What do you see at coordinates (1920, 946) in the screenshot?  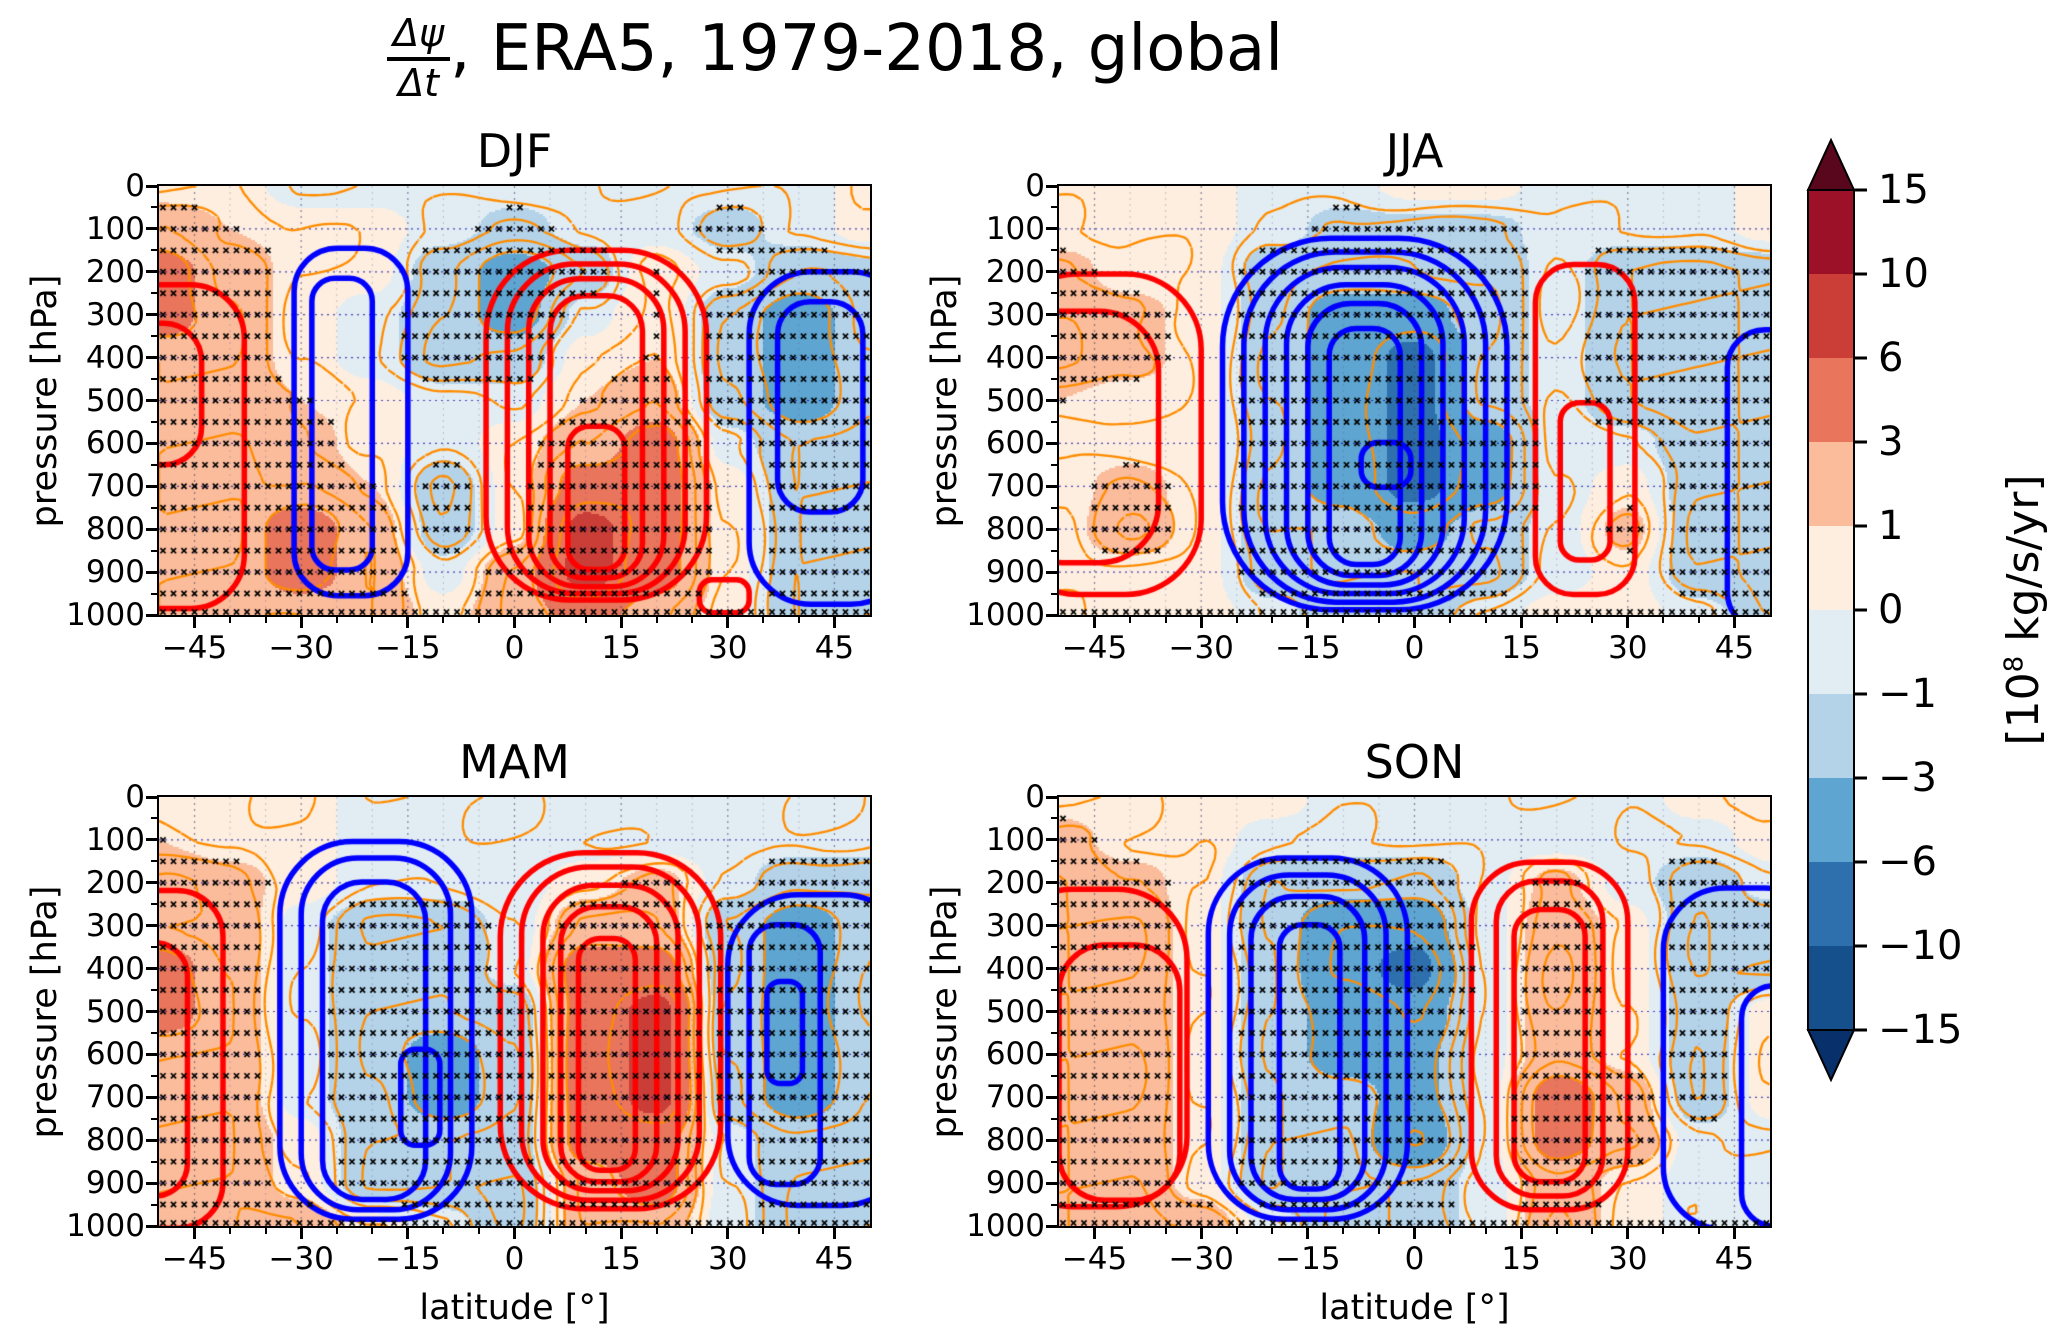 I see `colorbar-tick-label: −10` at bounding box center [1920, 946].